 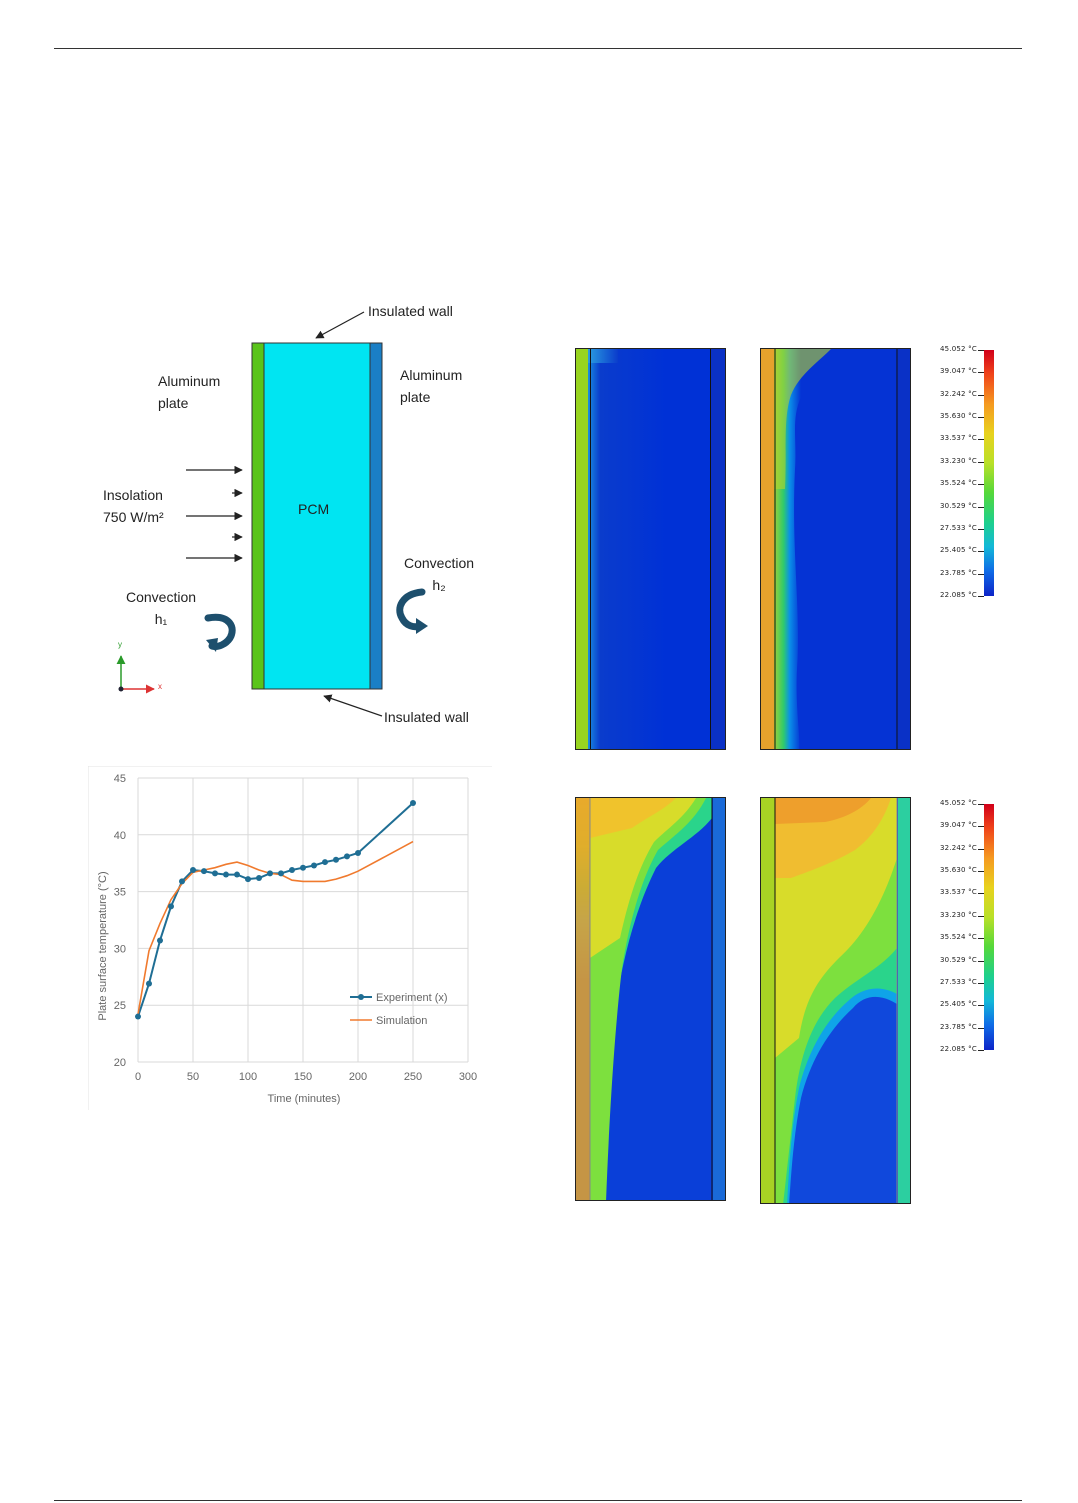 I want to click on pcm-label: PCM, so click(x=314, y=509).